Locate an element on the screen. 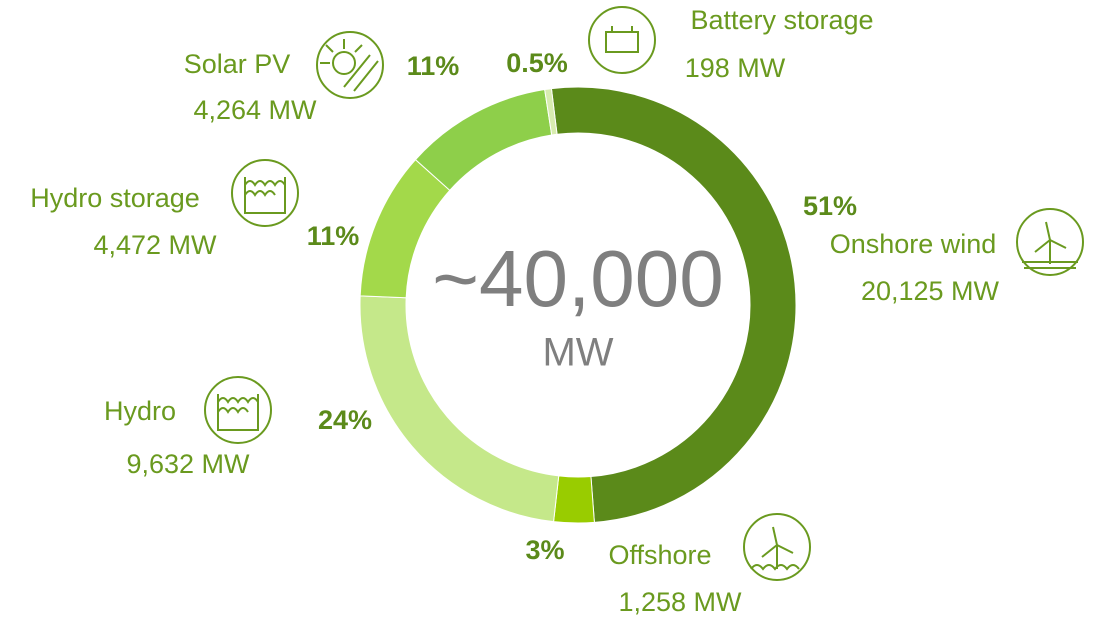 Image resolution: width=1094 pixels, height=619 pixels. category-label: Solar PV is located at coordinates (237, 64).